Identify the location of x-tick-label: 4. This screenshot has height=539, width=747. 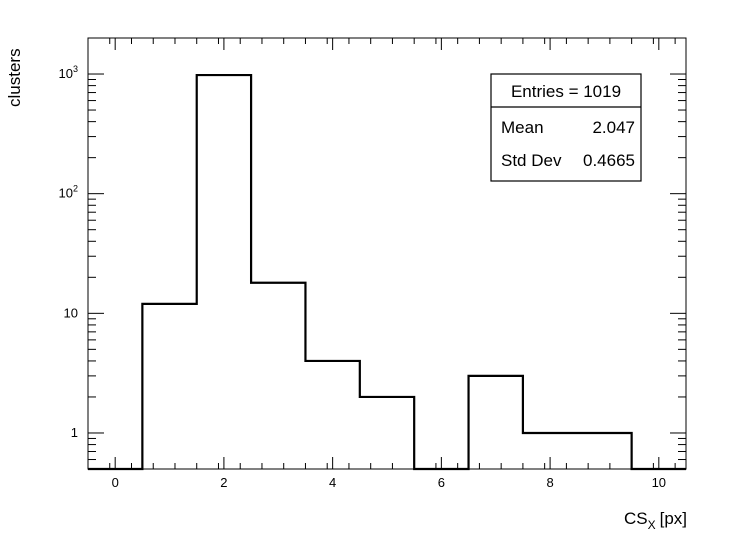
(332, 482).